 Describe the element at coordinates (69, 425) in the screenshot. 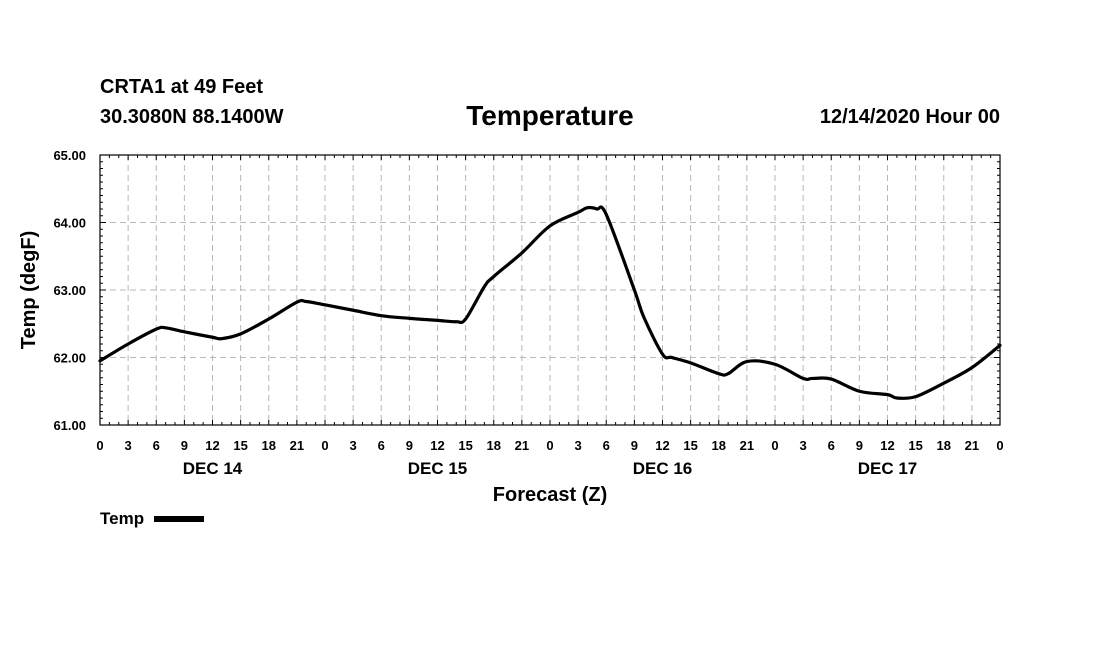

I see `y-tick-label: 61.00` at that location.